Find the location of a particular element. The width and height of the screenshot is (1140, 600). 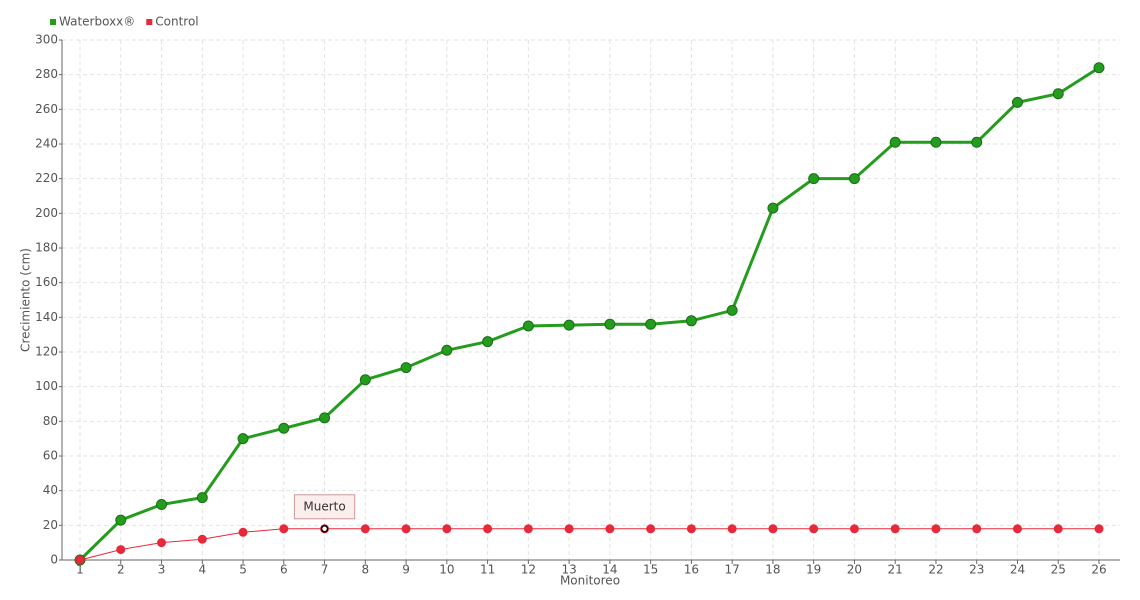

x-tick-label: 5 is located at coordinates (243, 570).